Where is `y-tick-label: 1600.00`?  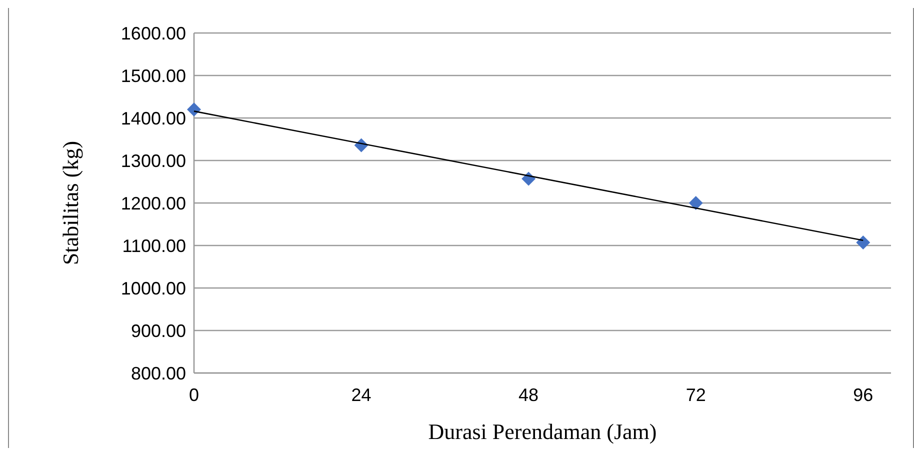 y-tick-label: 1600.00 is located at coordinates (153, 33).